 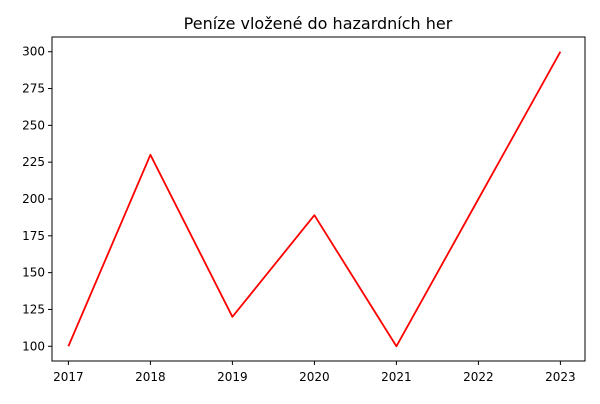 I want to click on y-tick-label: 150, so click(x=33, y=273).